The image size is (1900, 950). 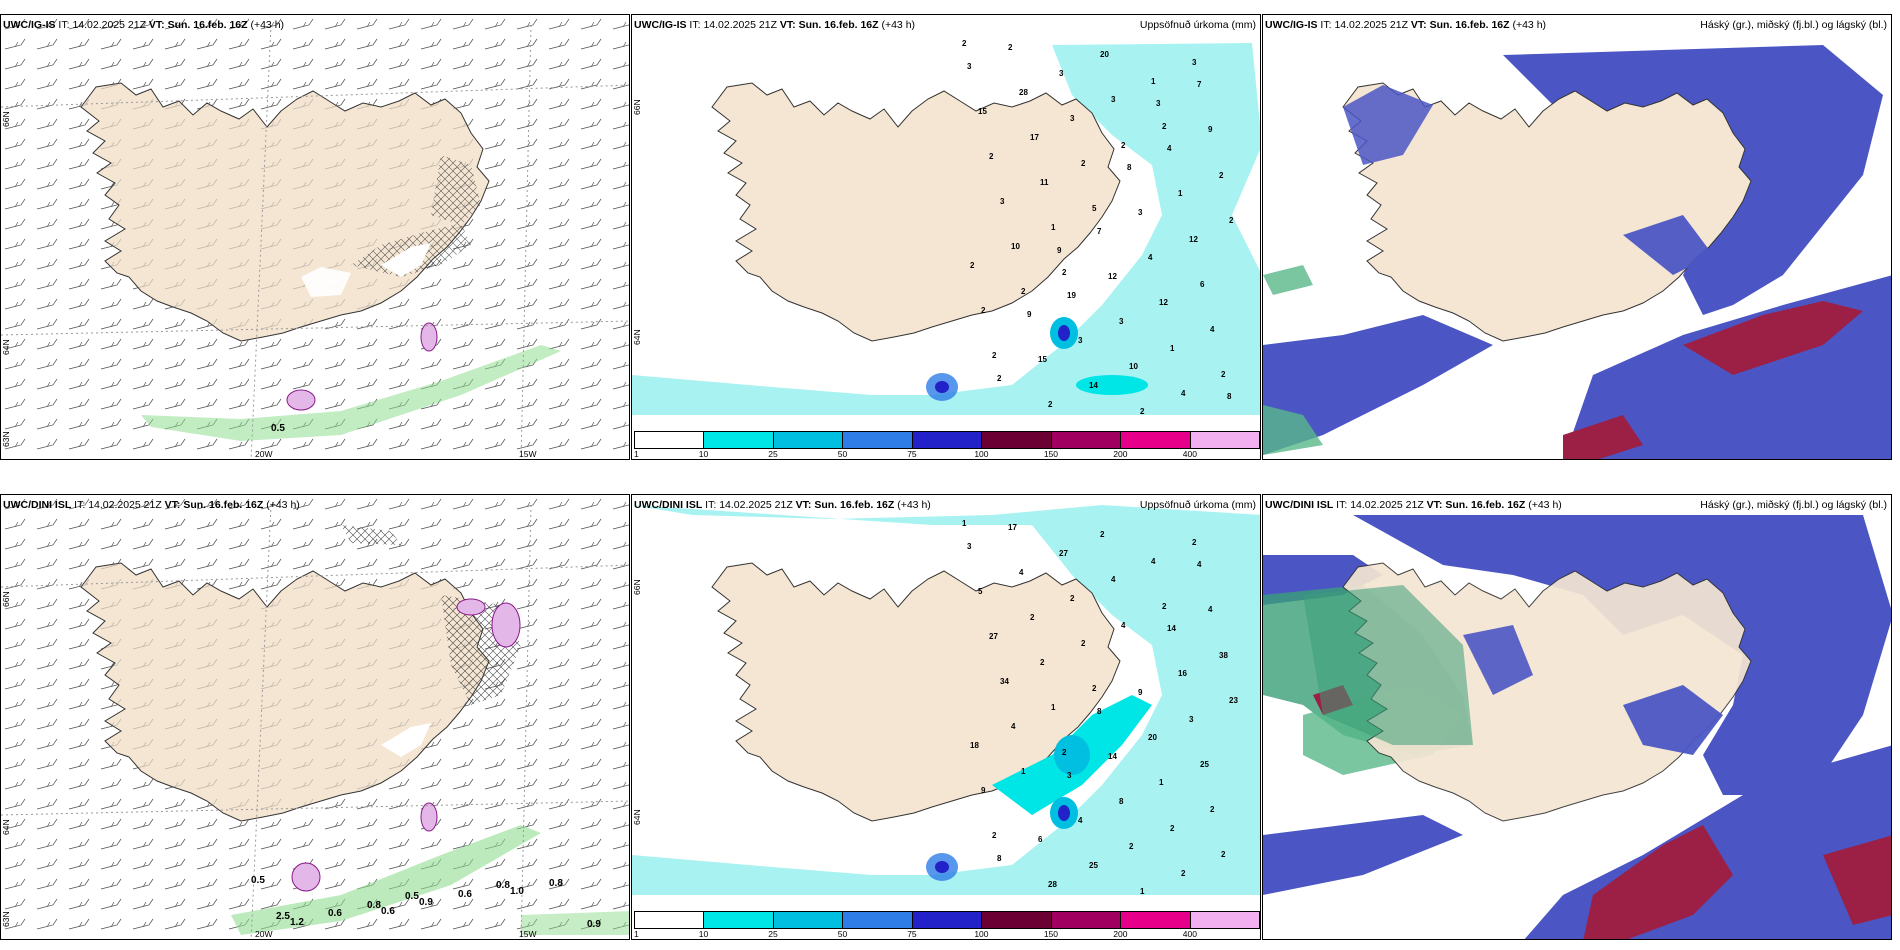 What do you see at coordinates (636, 934) in the screenshot?
I see `legend-tick: 1` at bounding box center [636, 934].